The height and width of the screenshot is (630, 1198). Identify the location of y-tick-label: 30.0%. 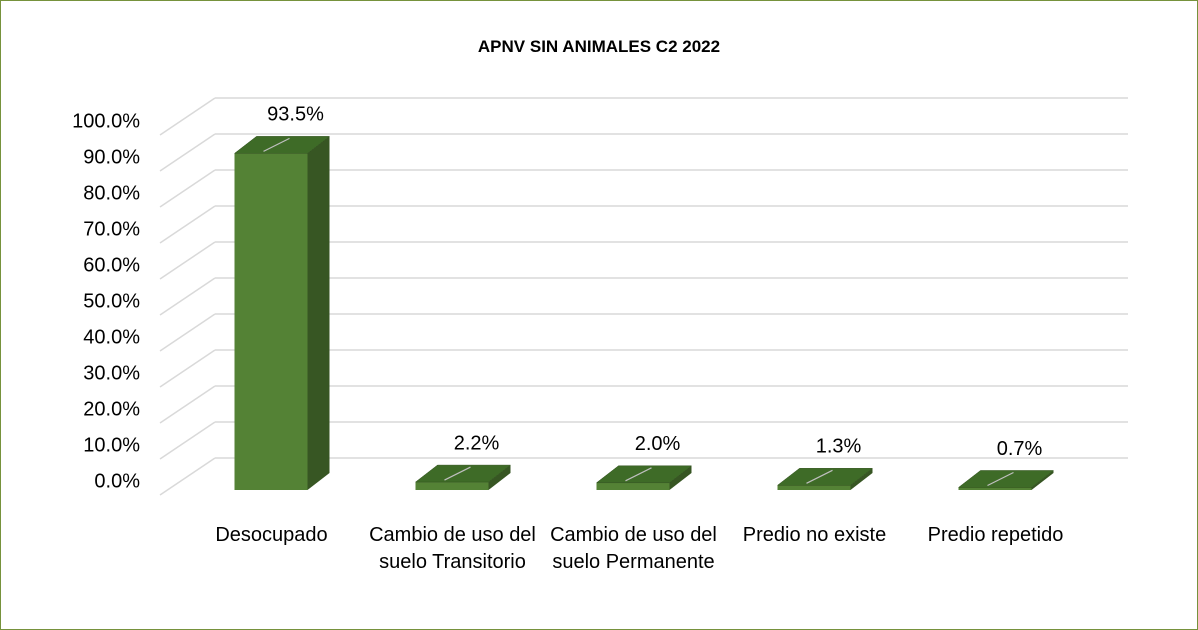
(111, 373).